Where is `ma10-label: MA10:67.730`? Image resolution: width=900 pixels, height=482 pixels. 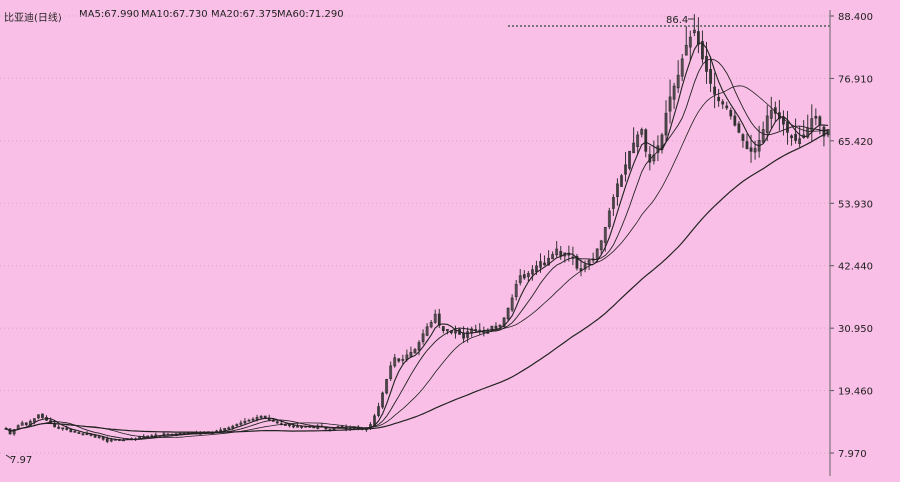 ma10-label: MA10:67.730 is located at coordinates (174, 14).